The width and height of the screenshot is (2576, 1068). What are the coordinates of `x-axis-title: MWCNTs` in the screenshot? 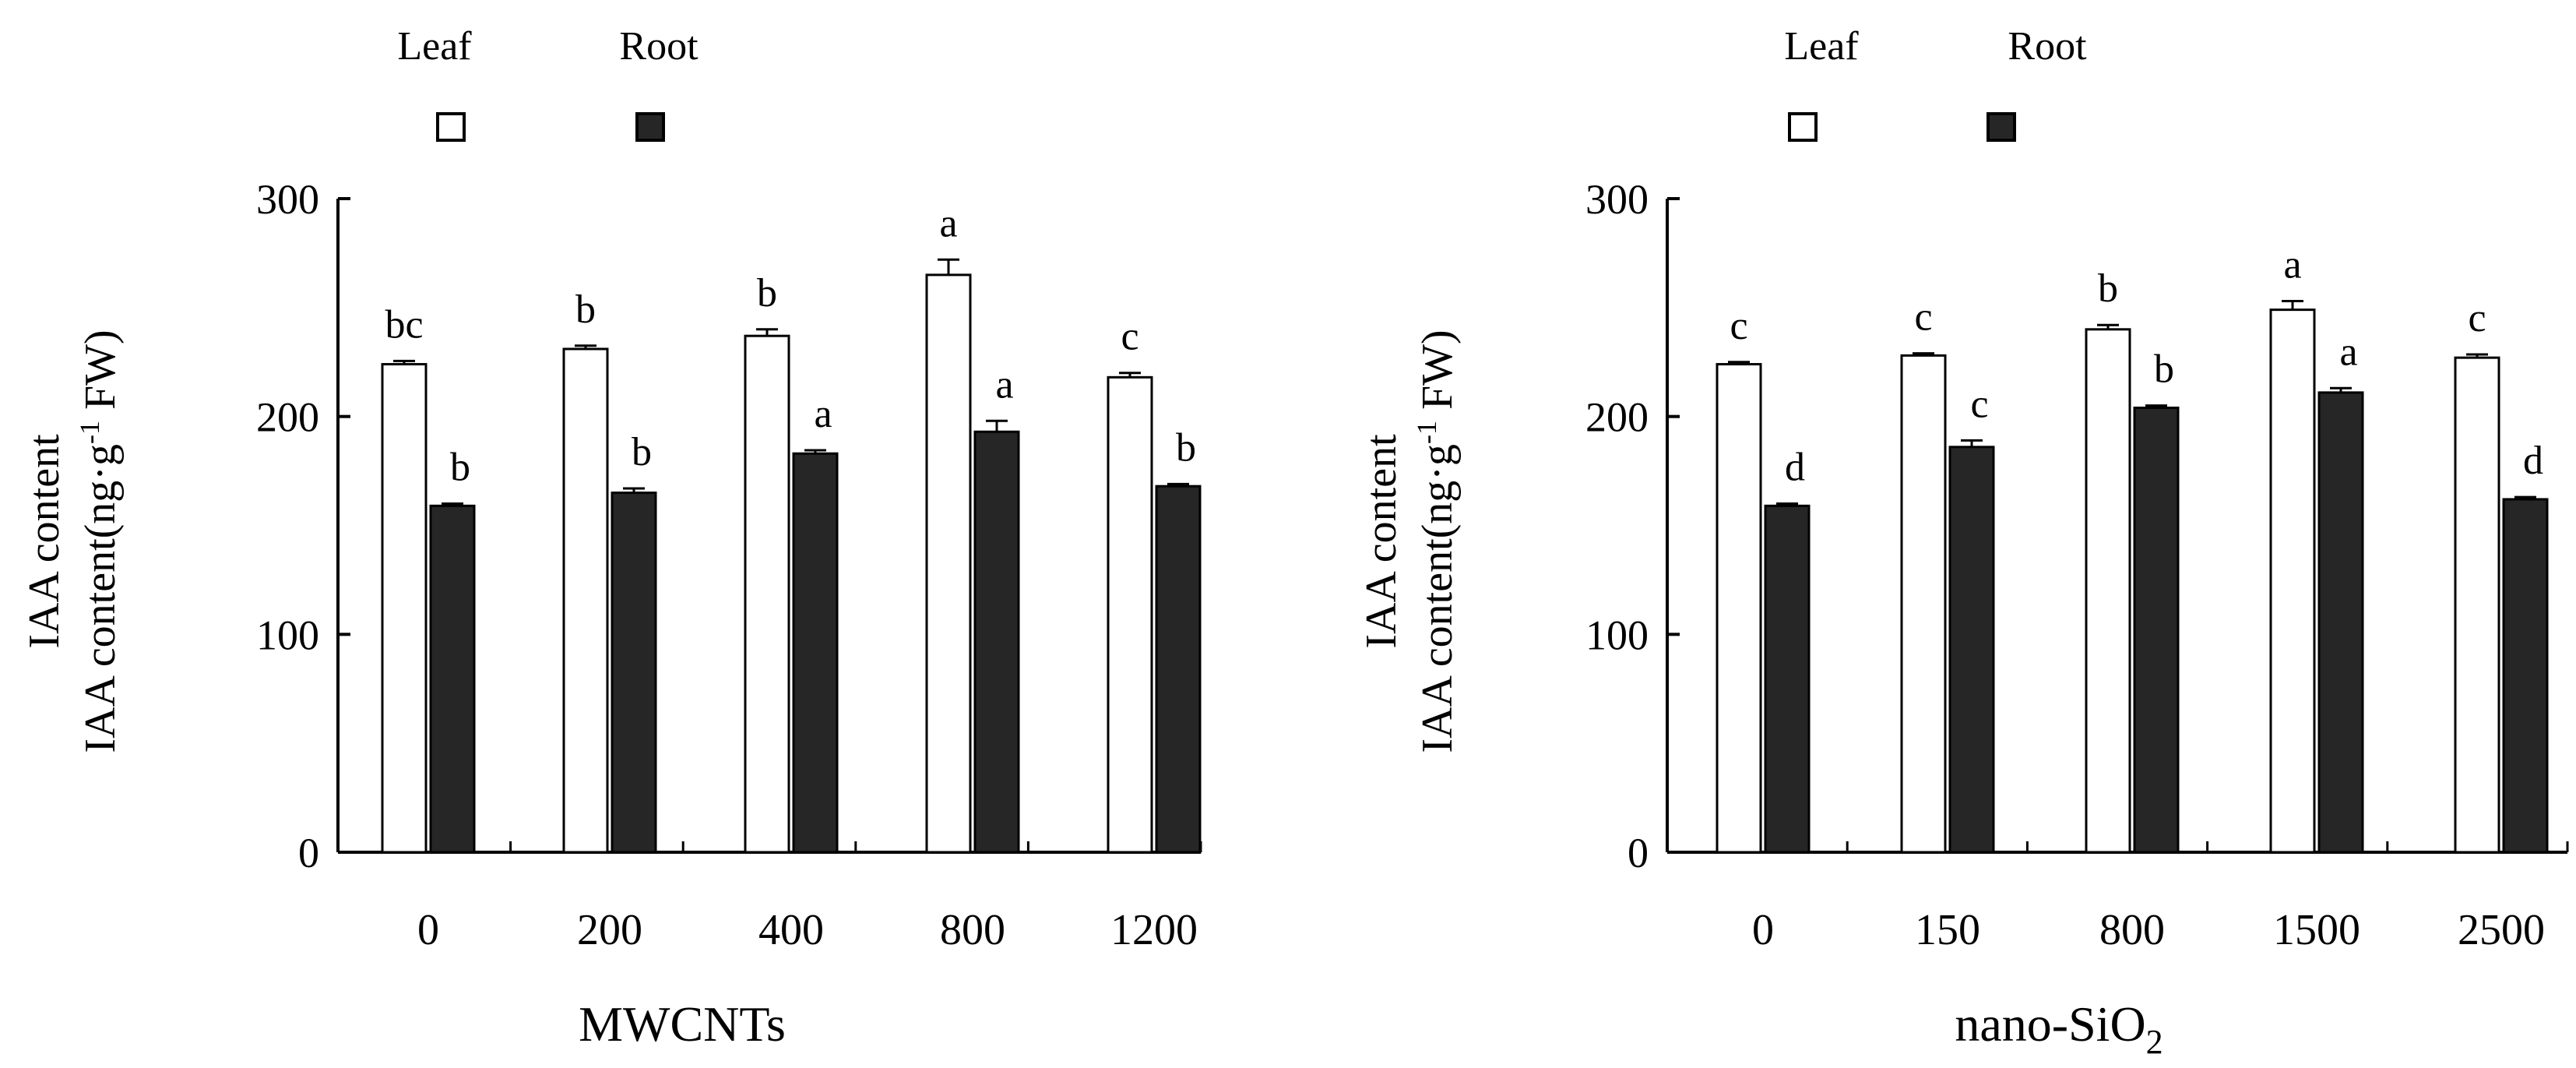 It's located at (682, 1024).